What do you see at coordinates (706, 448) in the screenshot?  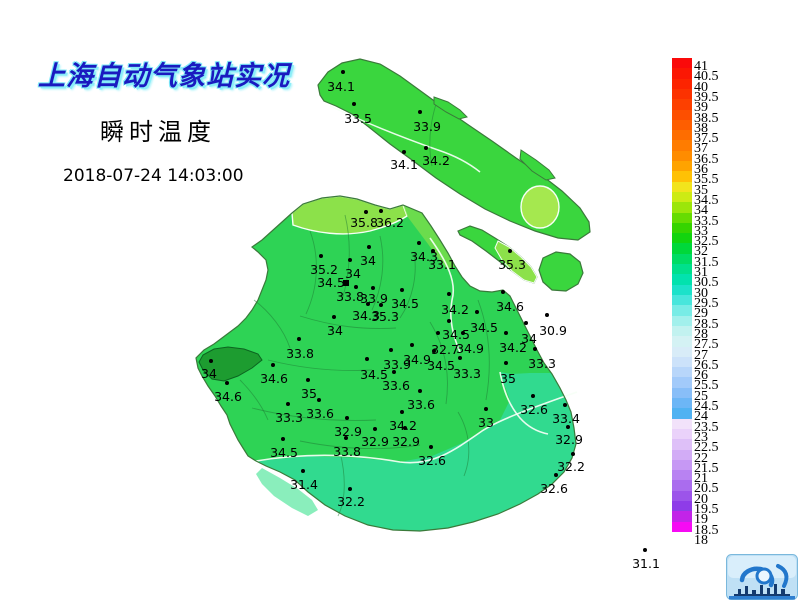 I see `legend-tick-label: 22.5` at bounding box center [706, 448].